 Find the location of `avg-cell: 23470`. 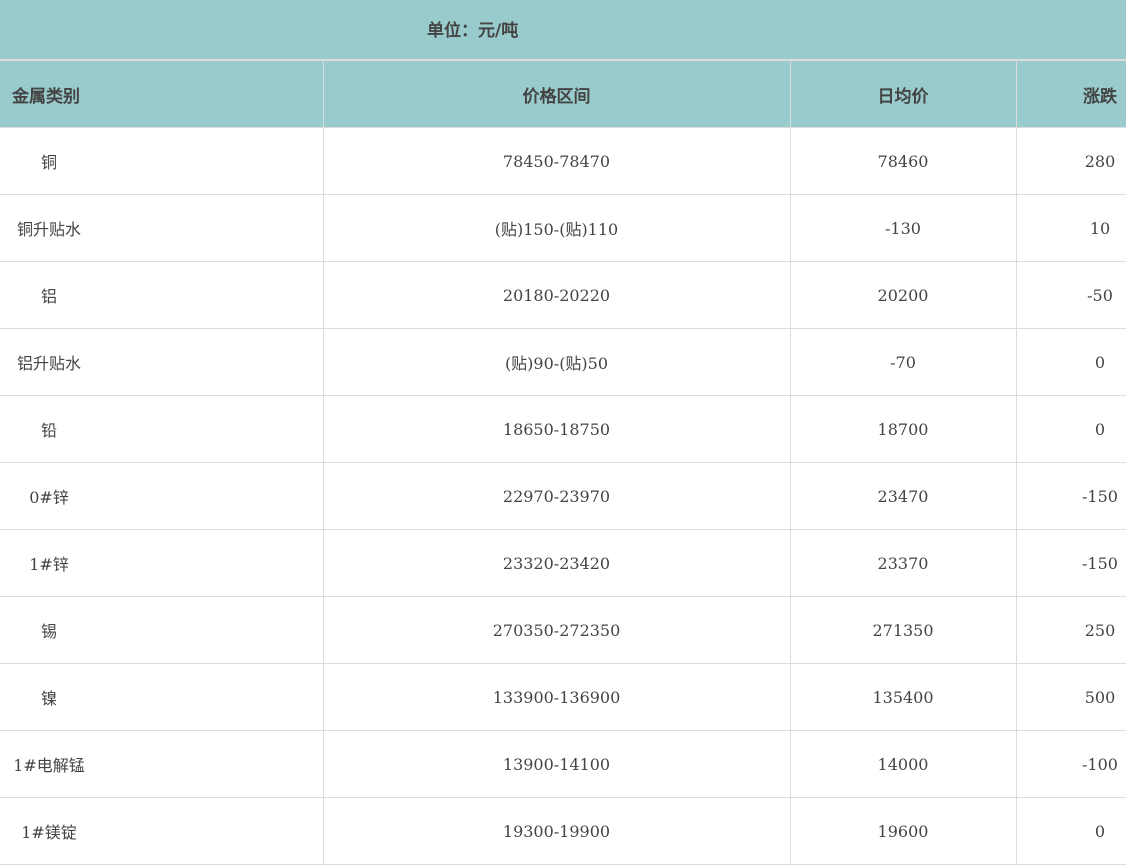

avg-cell: 23470 is located at coordinates (903, 496).